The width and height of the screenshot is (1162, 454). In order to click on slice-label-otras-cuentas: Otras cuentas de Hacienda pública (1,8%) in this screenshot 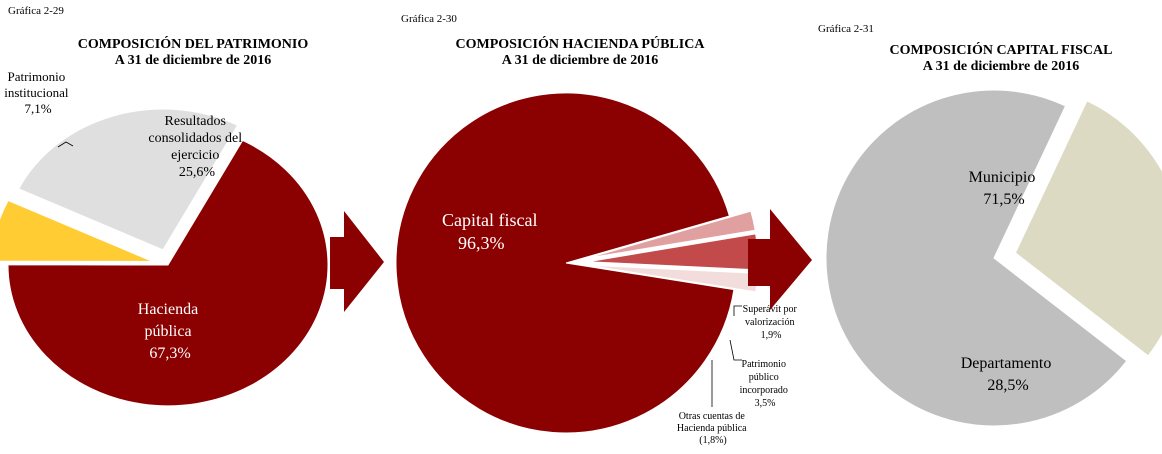, I will do `click(713, 428)`.